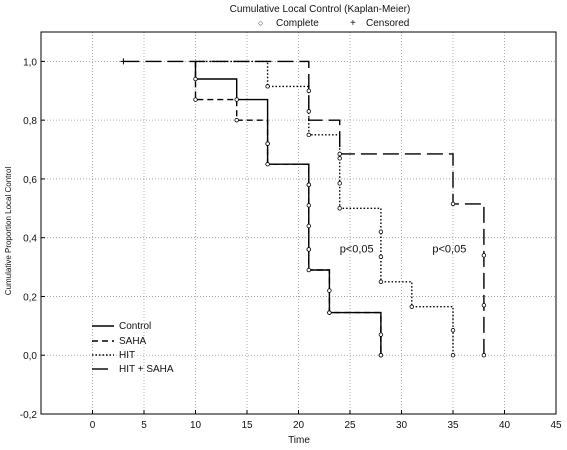  I want to click on legend-entry-hit-saha: HIT + SAHA, so click(133, 369).